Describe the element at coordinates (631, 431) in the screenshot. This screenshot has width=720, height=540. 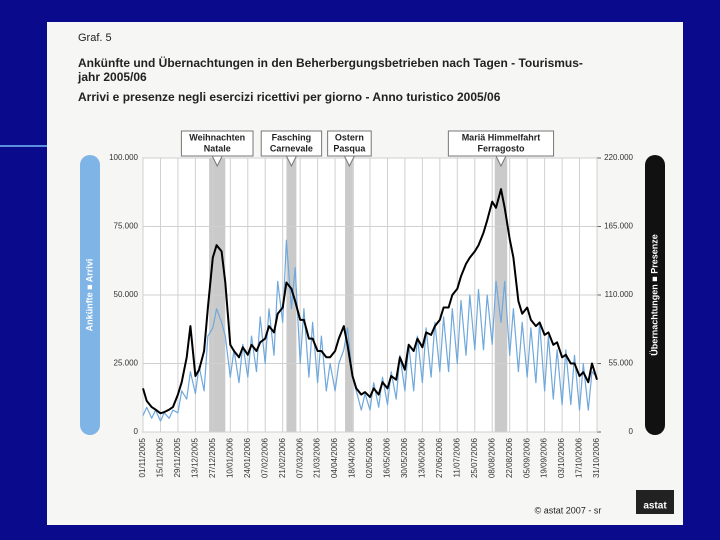
I see `y2-tick-label: 0` at that location.